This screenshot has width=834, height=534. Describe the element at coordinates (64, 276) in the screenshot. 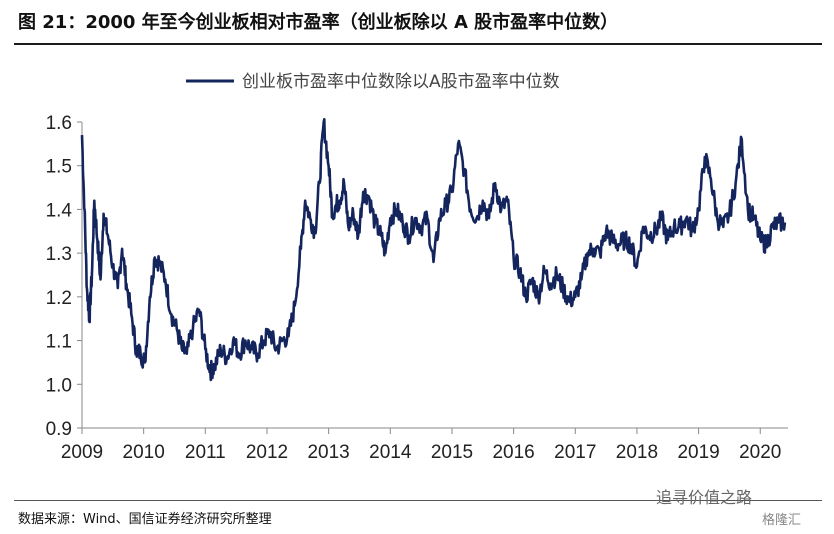

I see `y-axis: 0.9 1.0 1.1 1.2 1.3 1.4 1.5 1.6` at that location.